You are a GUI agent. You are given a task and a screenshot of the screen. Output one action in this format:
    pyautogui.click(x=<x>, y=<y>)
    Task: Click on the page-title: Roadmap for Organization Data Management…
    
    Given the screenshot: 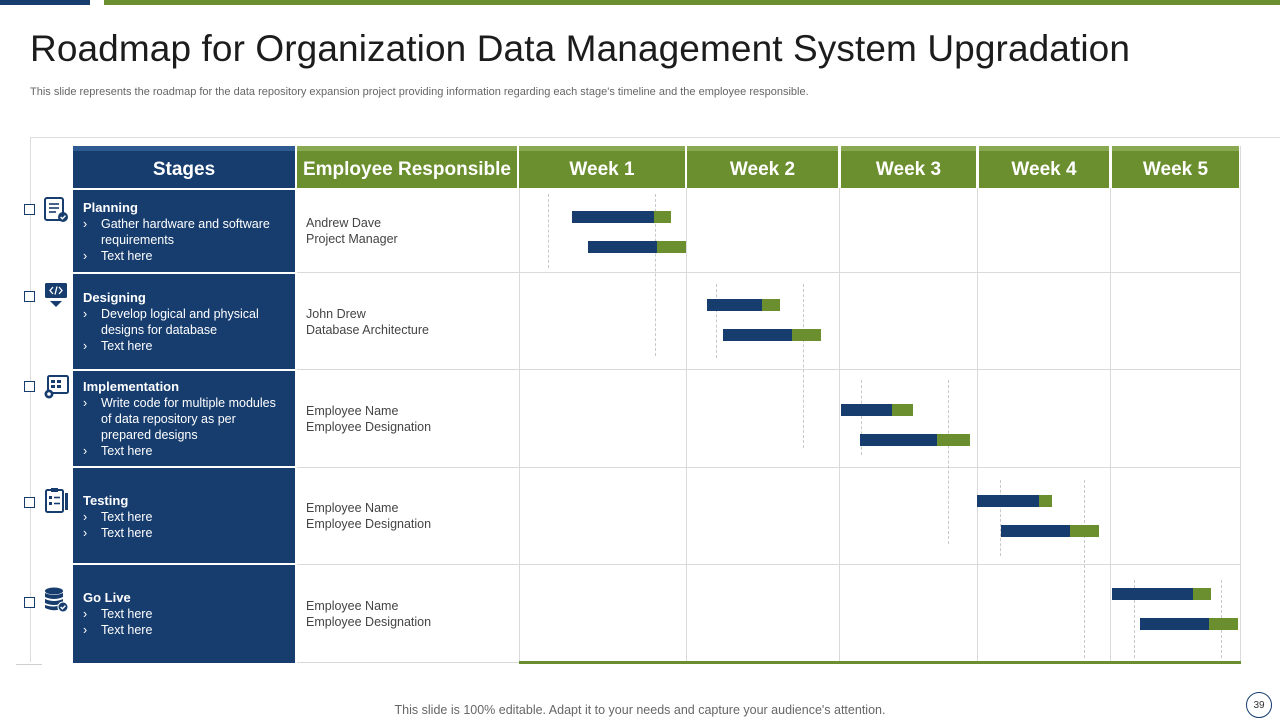 What is the action you would take?
    pyautogui.click(x=580, y=48)
    